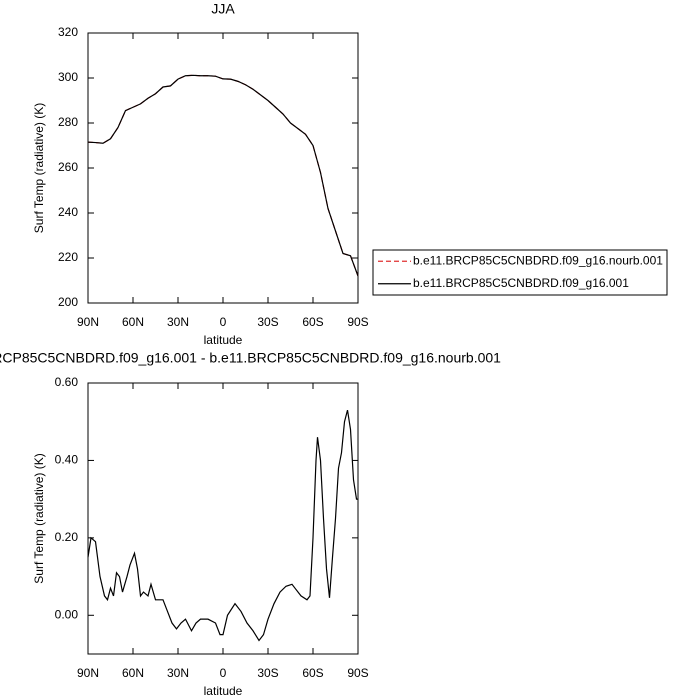  I want to click on y-tick-label: 0.20, so click(67, 537).